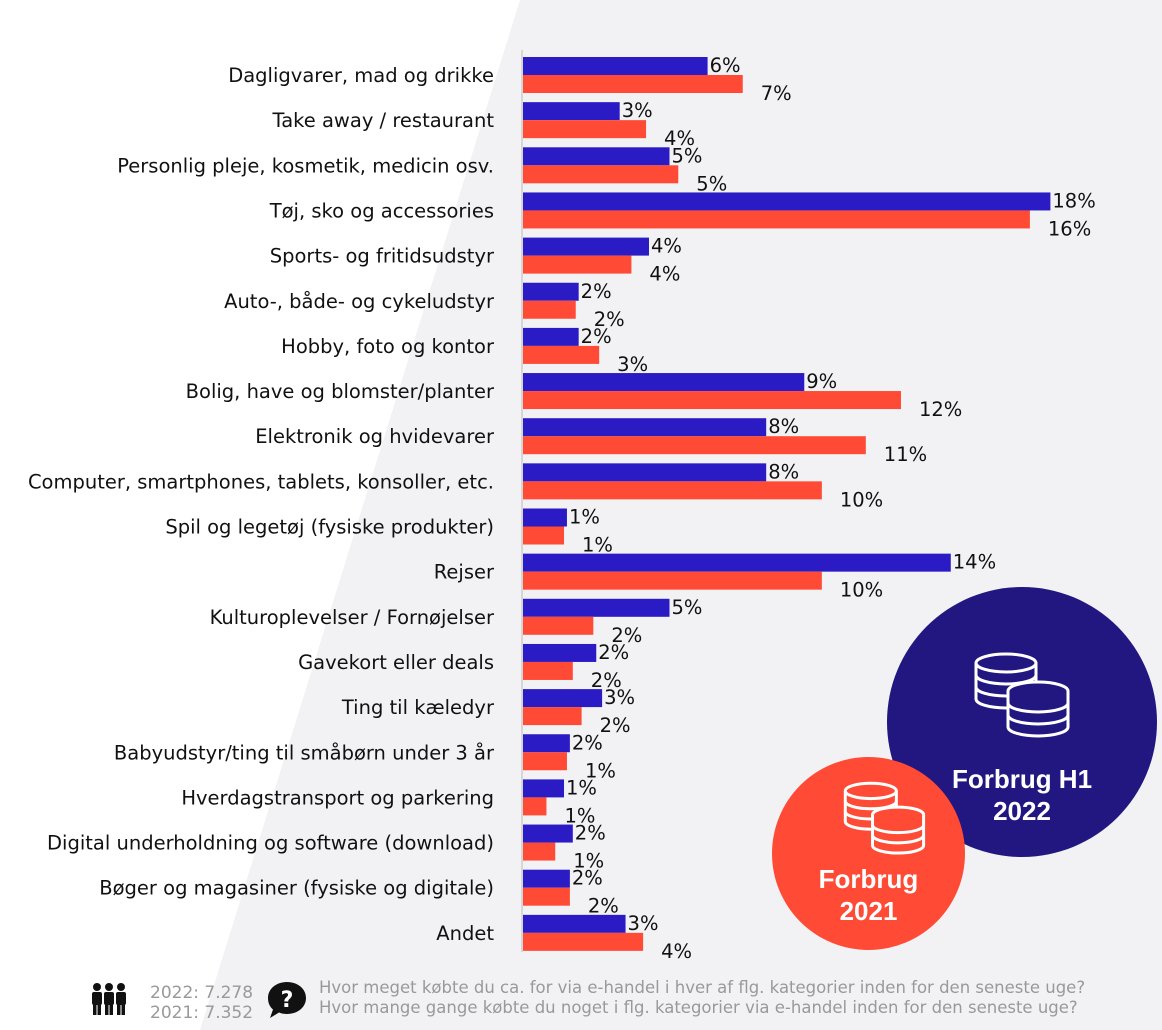  Describe the element at coordinates (974, 562) in the screenshot. I see `value-label-2022: 14%` at that location.